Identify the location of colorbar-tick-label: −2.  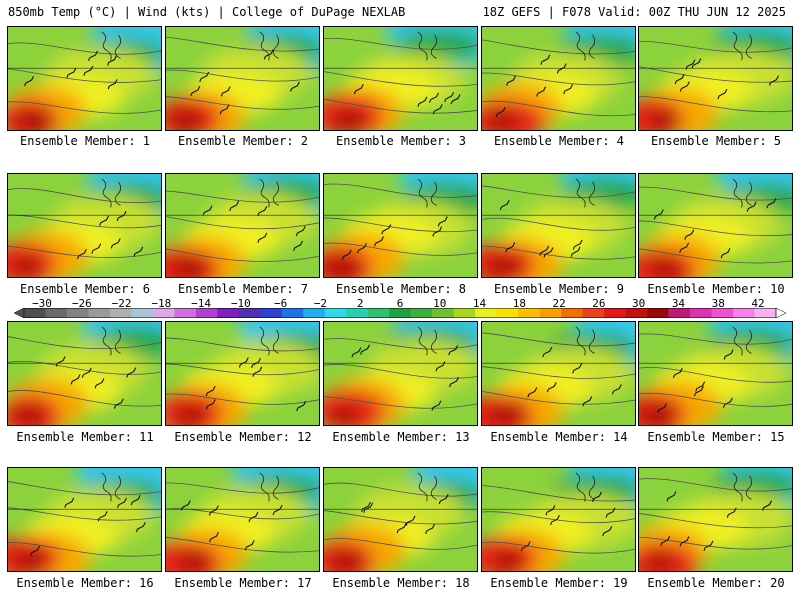
(320, 303).